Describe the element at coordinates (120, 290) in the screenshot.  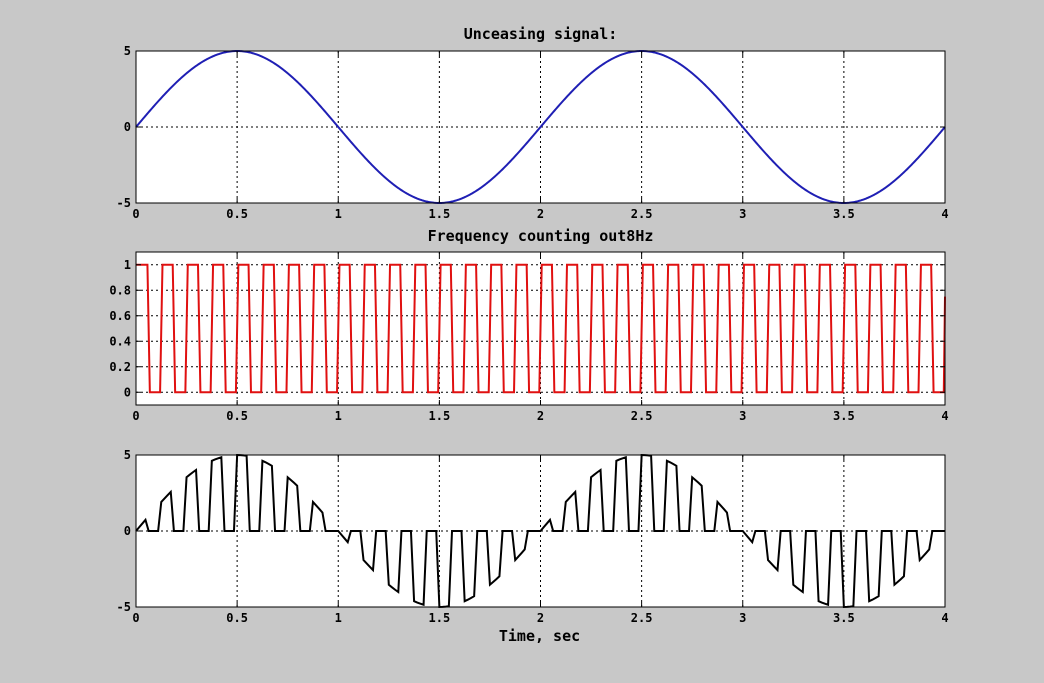
I see `y-tick-label: 0.8` at that location.